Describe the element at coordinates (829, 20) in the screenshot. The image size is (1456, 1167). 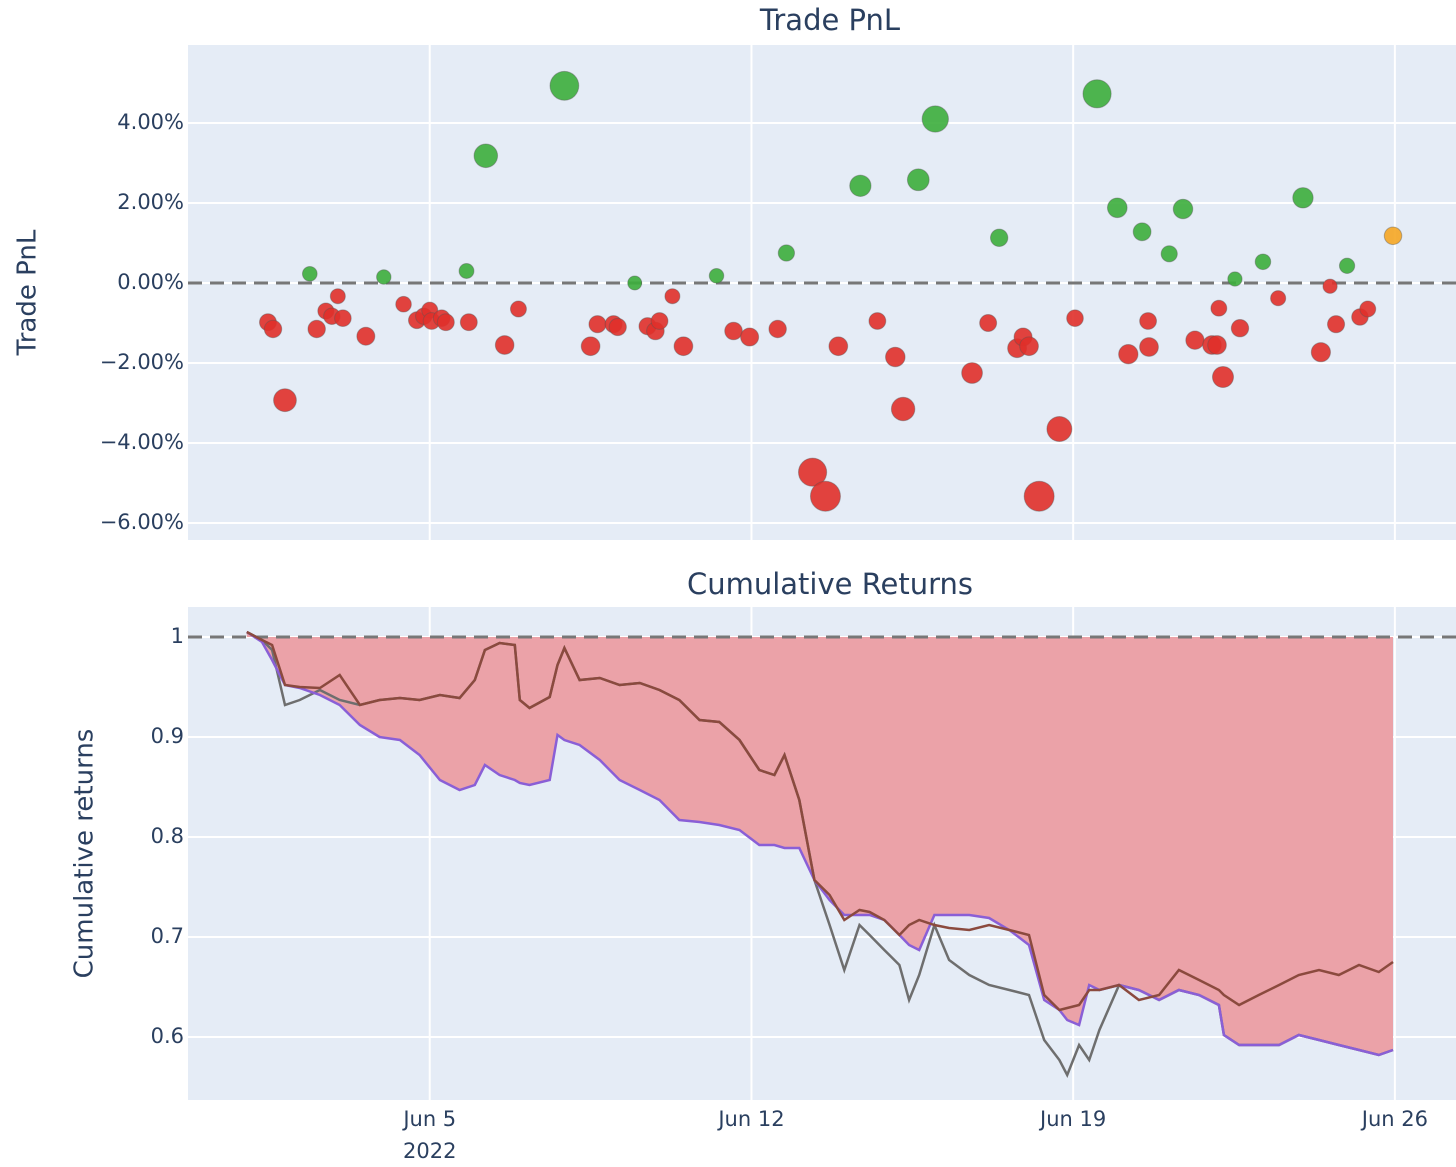
I see `chart-title: Trade PnL` at that location.